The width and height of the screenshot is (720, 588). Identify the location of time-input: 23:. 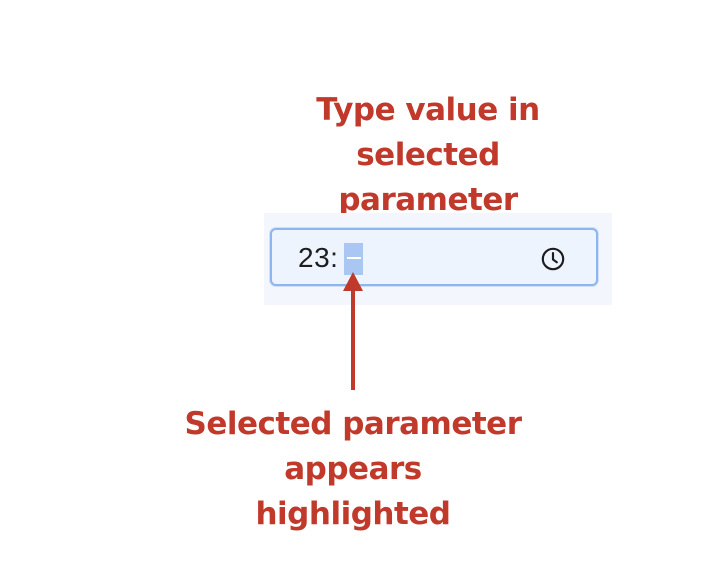
(434, 257).